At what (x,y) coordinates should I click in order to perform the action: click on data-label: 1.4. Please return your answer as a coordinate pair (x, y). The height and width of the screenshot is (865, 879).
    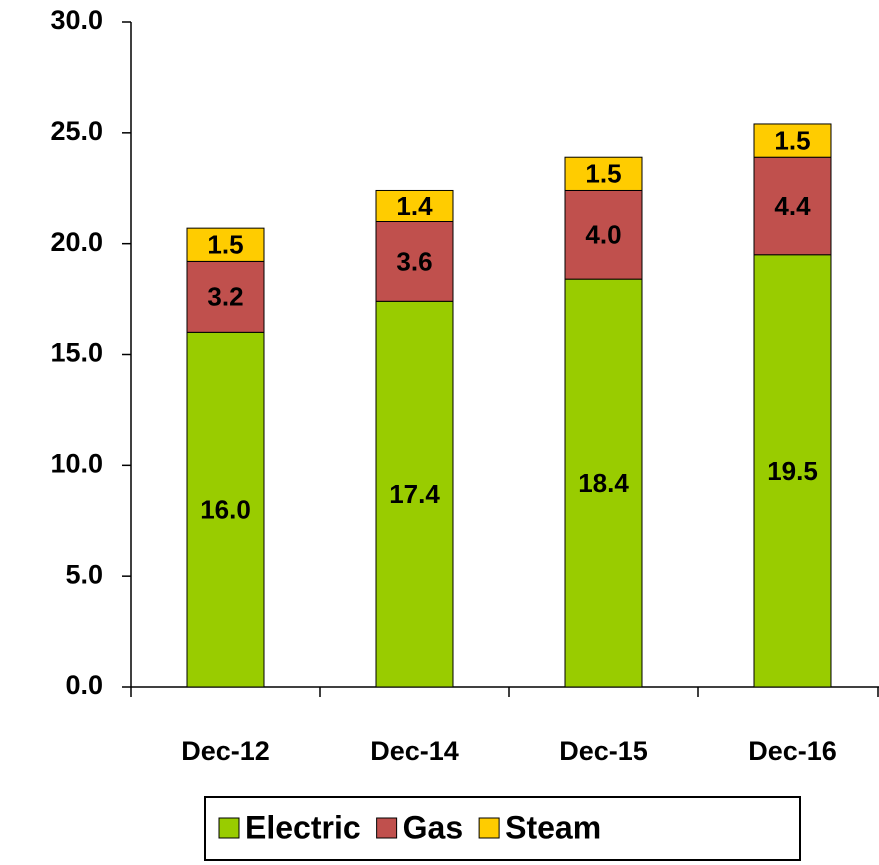
    Looking at the image, I should click on (414, 206).